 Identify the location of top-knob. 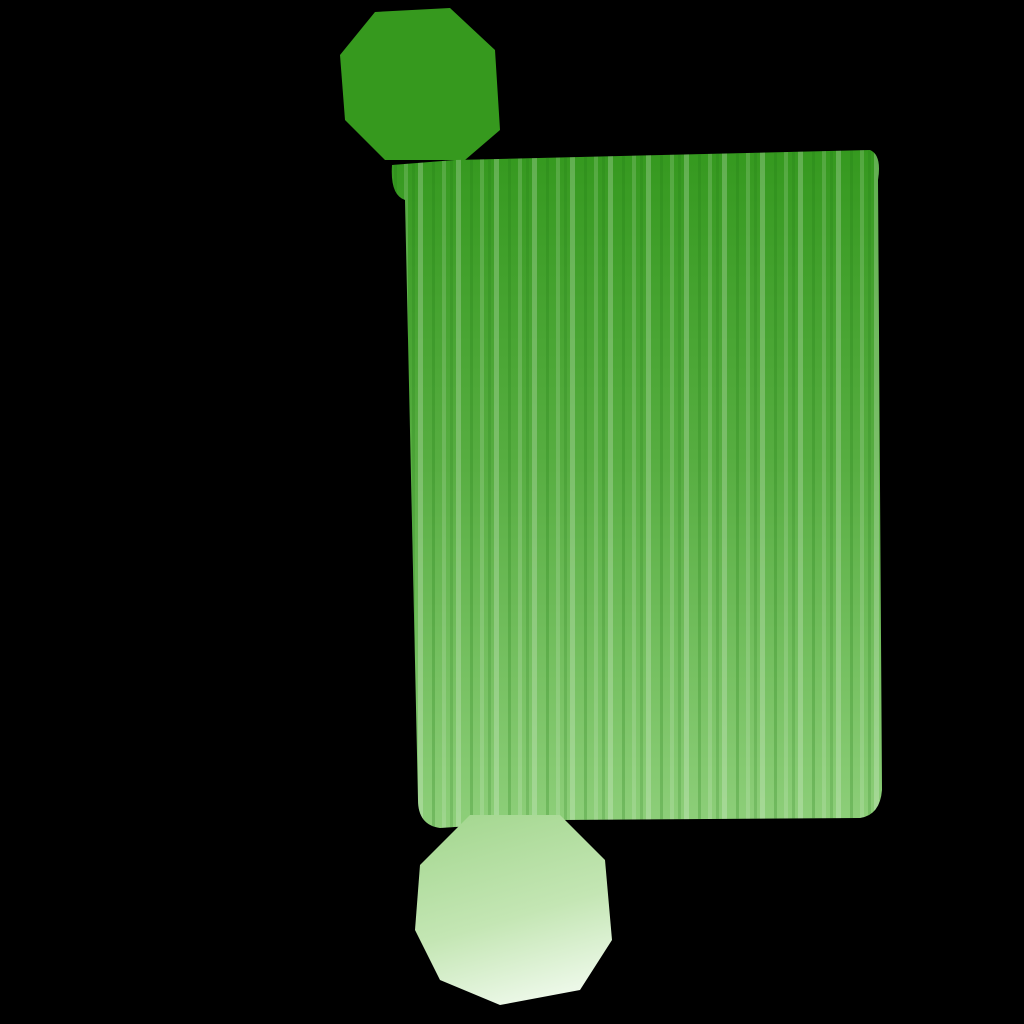
(420, 84).